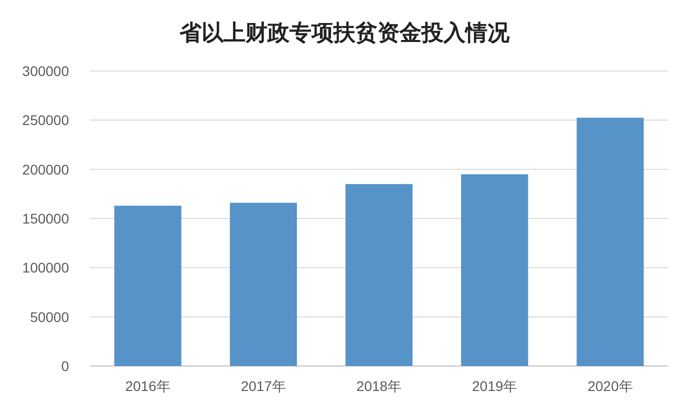 Image resolution: width=689 pixels, height=412 pixels. Describe the element at coordinates (379, 386) in the screenshot. I see `x-tick-label: 2018年` at that location.